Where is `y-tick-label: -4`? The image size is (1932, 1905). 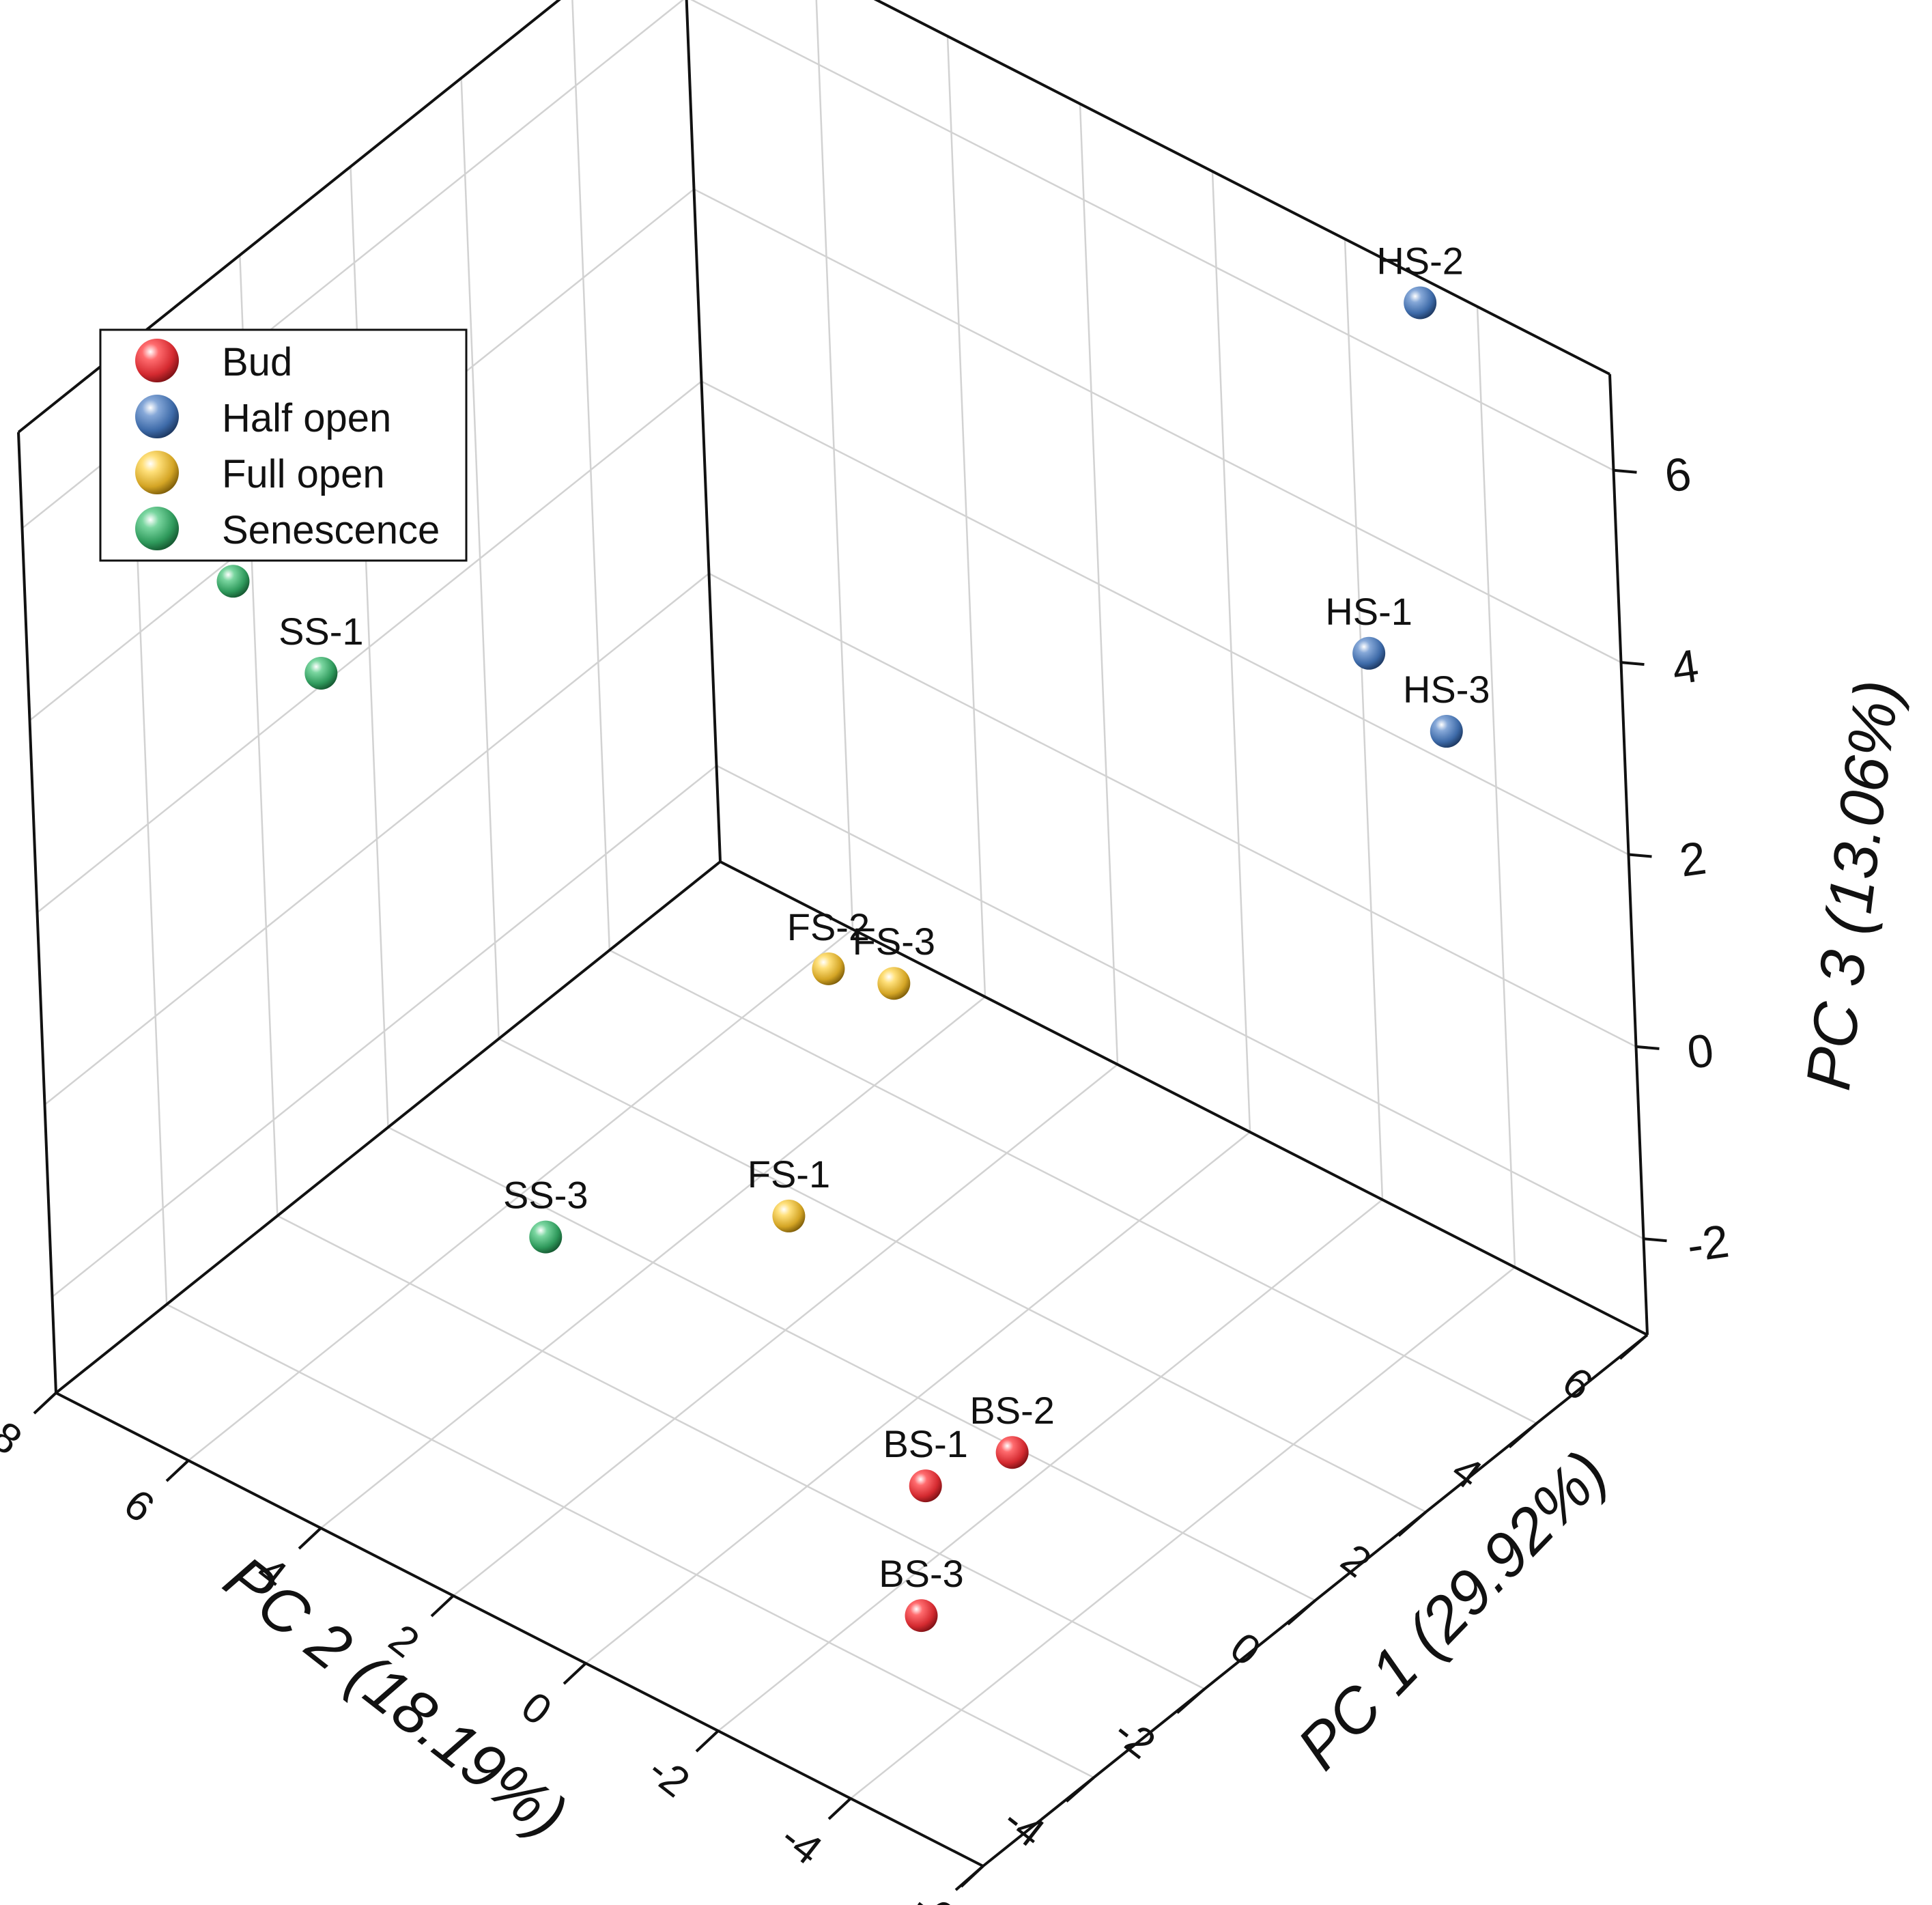 y-tick-label: -4 is located at coordinates (801, 1844).